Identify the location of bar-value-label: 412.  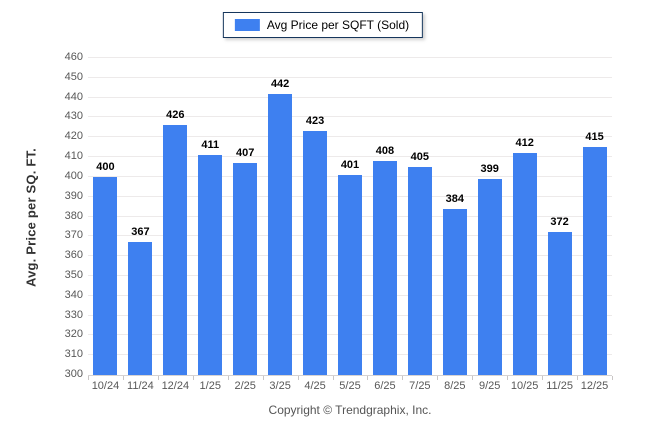
(524, 143).